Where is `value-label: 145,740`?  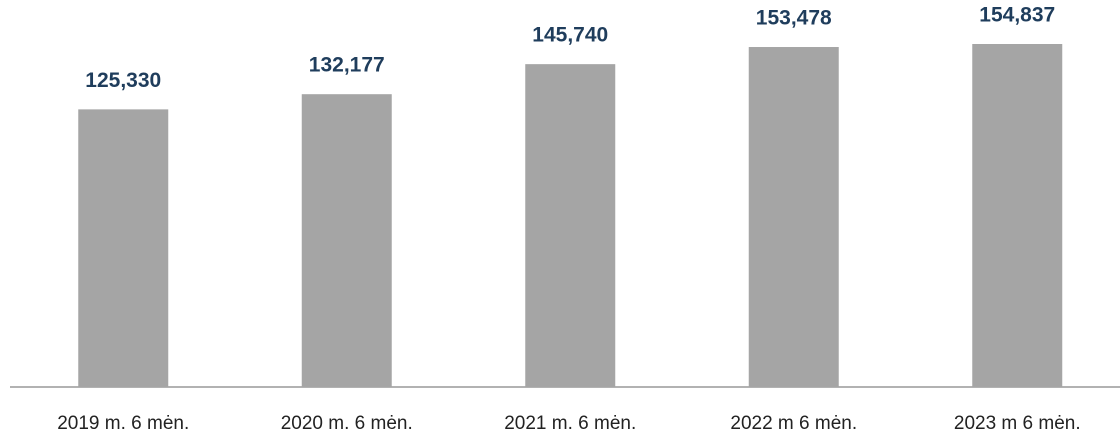 value-label: 145,740 is located at coordinates (570, 35).